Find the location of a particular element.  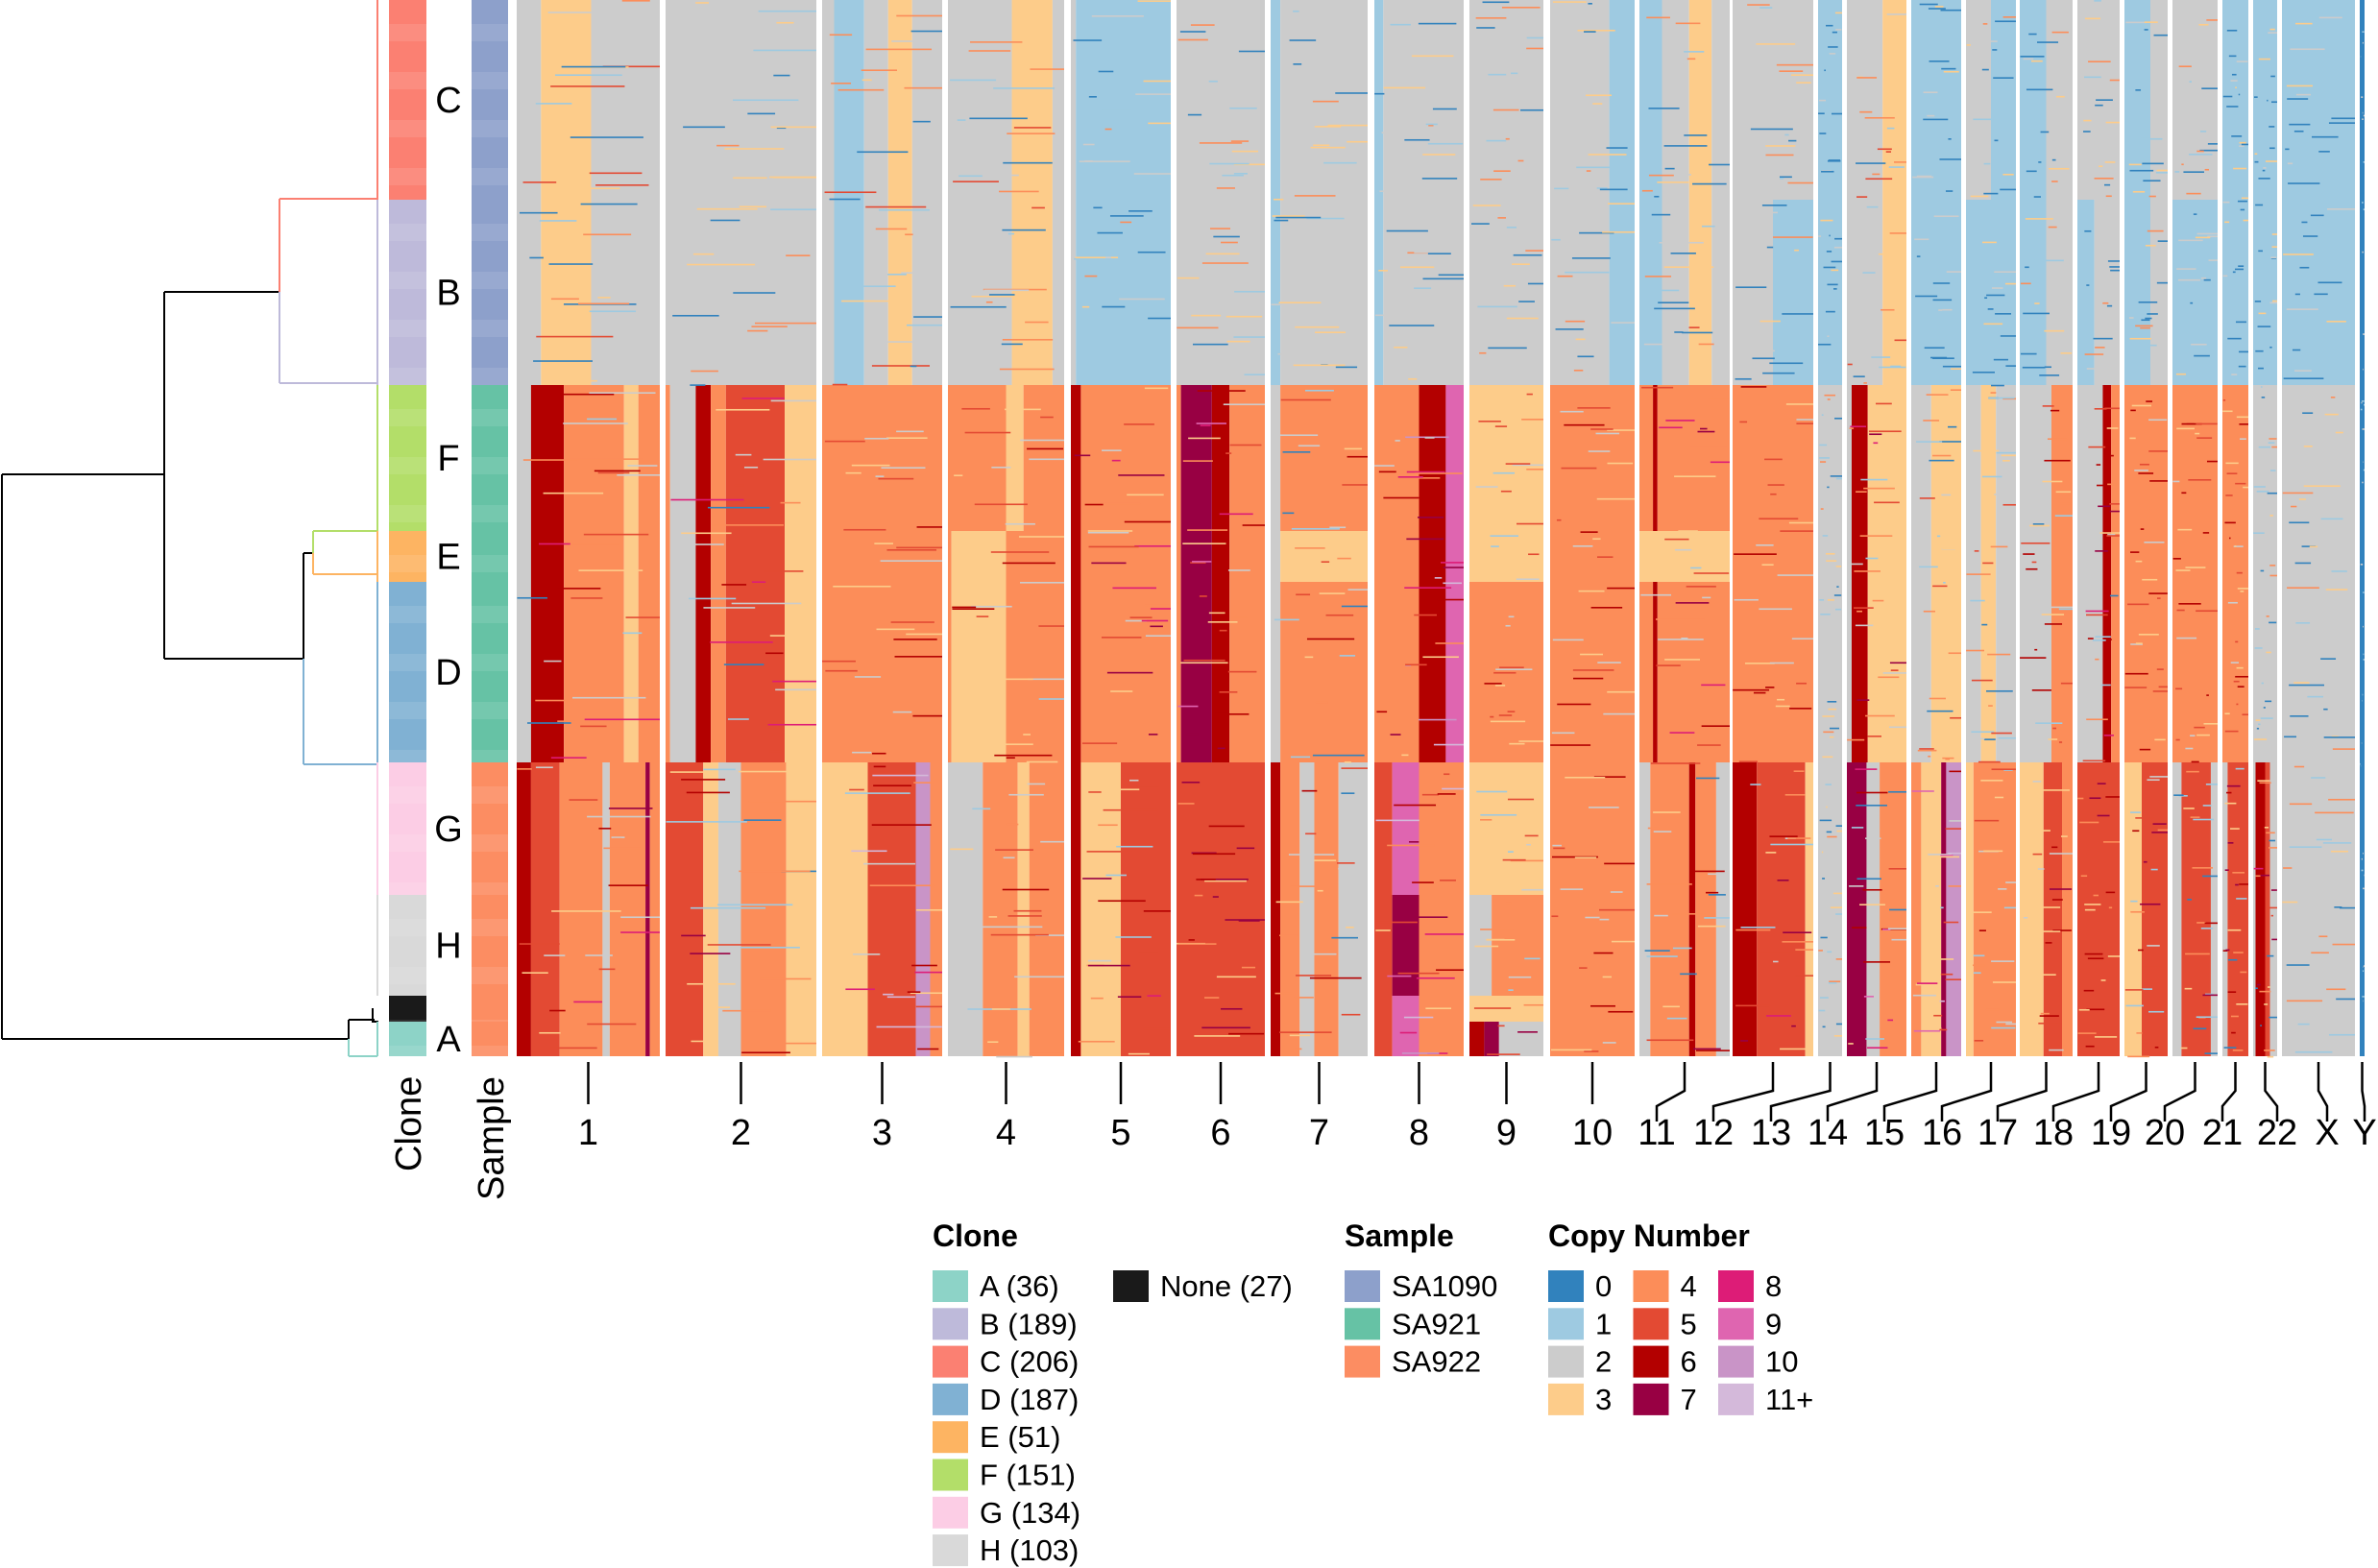

chromosome-label: 12 is located at coordinates (1713, 1133).